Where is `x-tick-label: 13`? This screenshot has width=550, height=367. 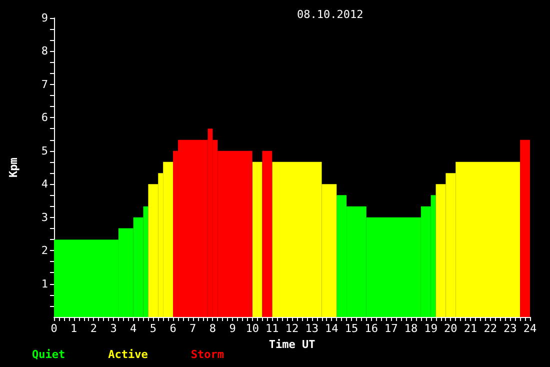
x-tick-label: 13 is located at coordinates (311, 328).